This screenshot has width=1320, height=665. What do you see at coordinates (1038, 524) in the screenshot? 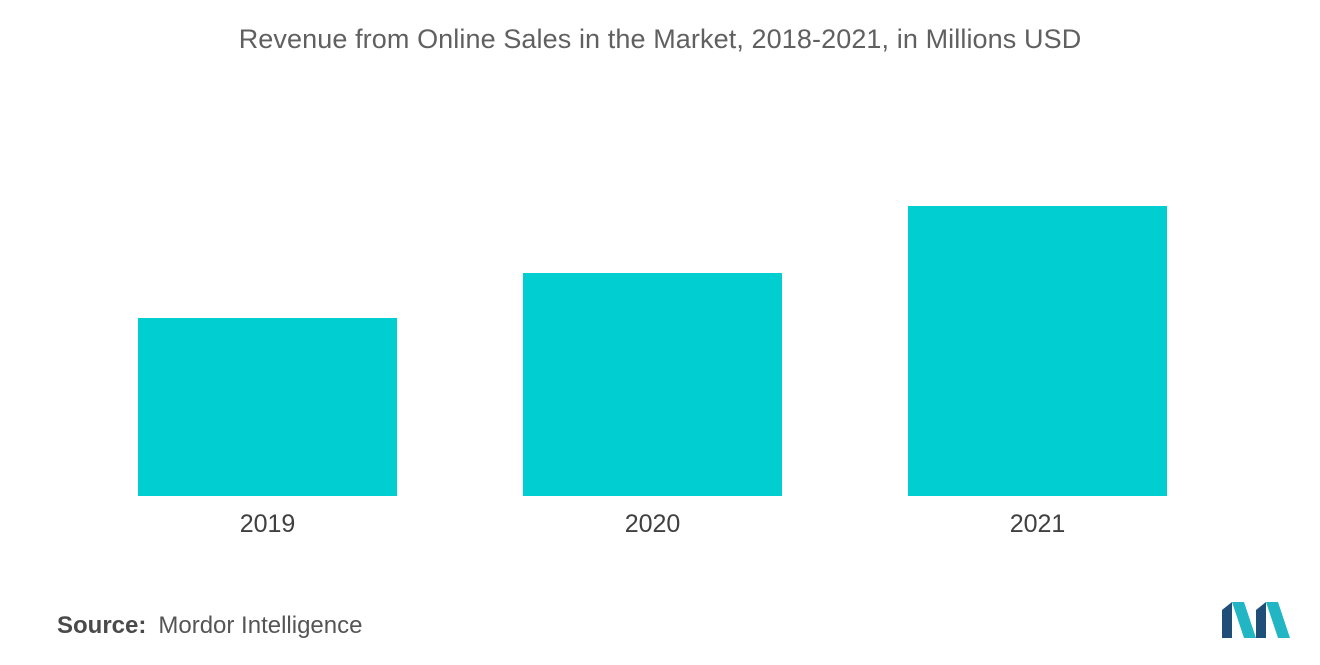
I see `x-tick-label-2021: 2021` at bounding box center [1038, 524].